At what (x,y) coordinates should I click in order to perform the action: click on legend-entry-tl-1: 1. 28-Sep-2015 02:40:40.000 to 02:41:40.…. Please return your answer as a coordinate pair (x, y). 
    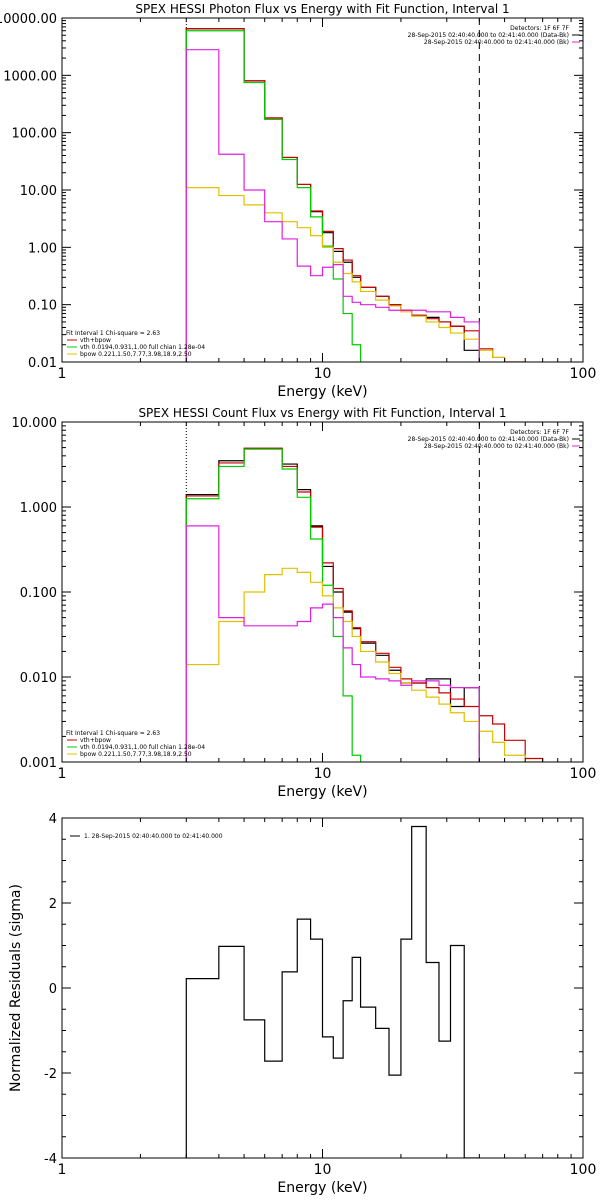
    Looking at the image, I should click on (153, 836).